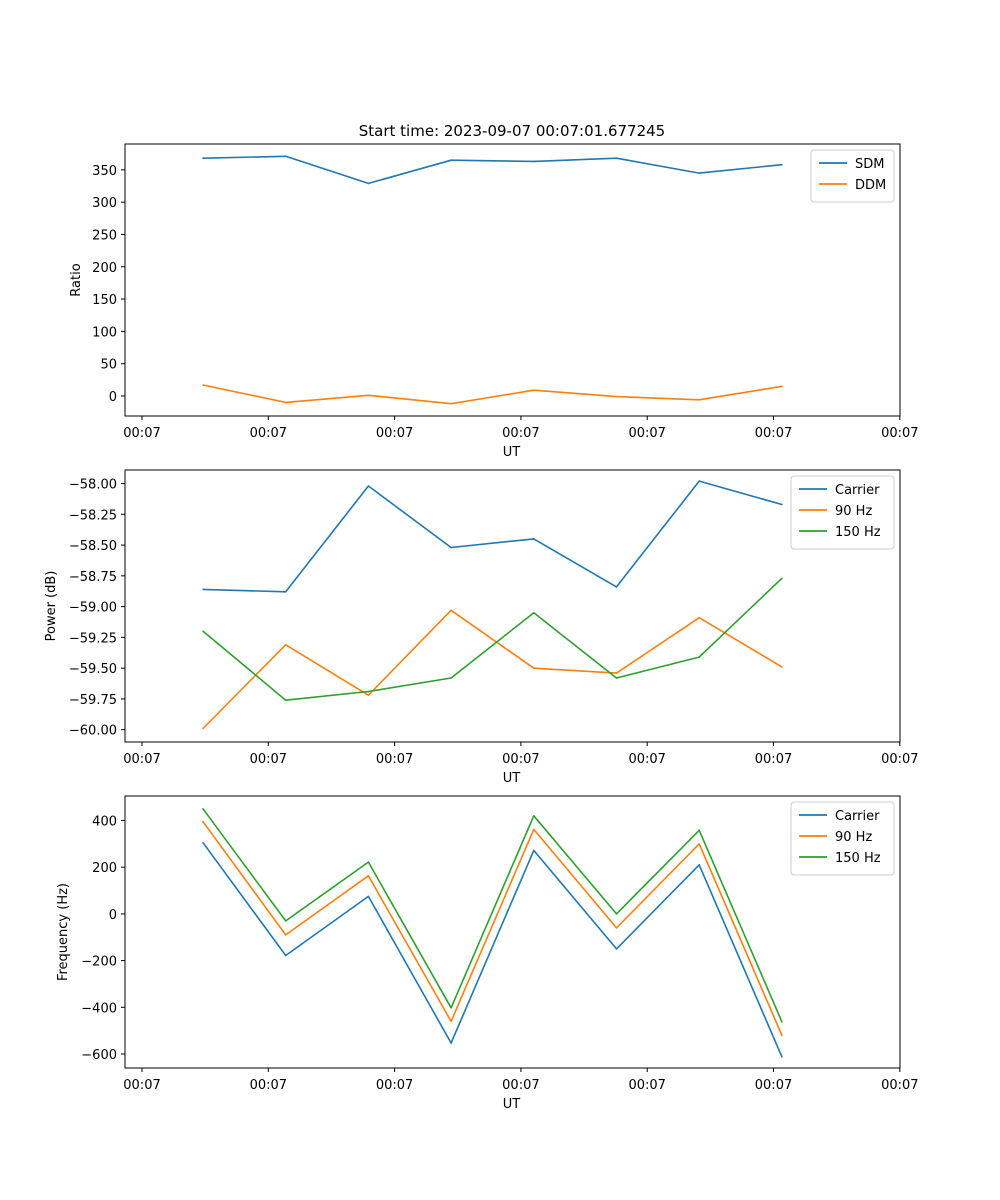  I want to click on figure-title: Start time: 2023-09-07 00:07:01.677245, so click(512, 131).